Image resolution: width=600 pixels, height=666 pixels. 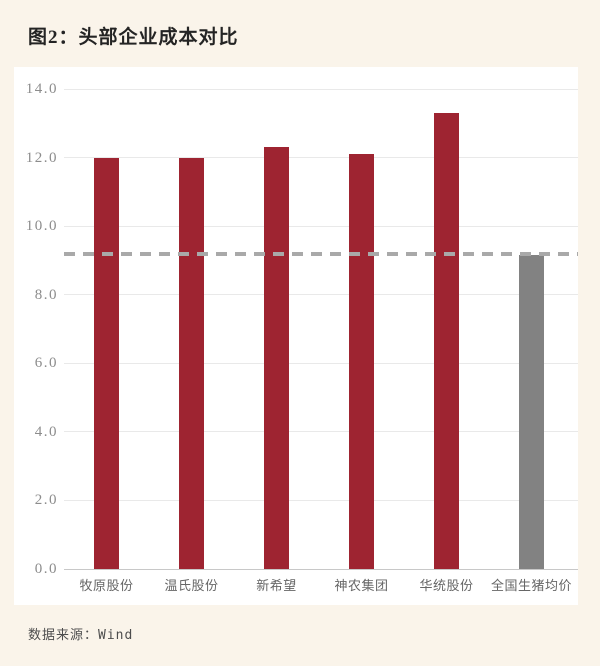 I want to click on y-tick-label: 6.0, so click(x=46, y=363).